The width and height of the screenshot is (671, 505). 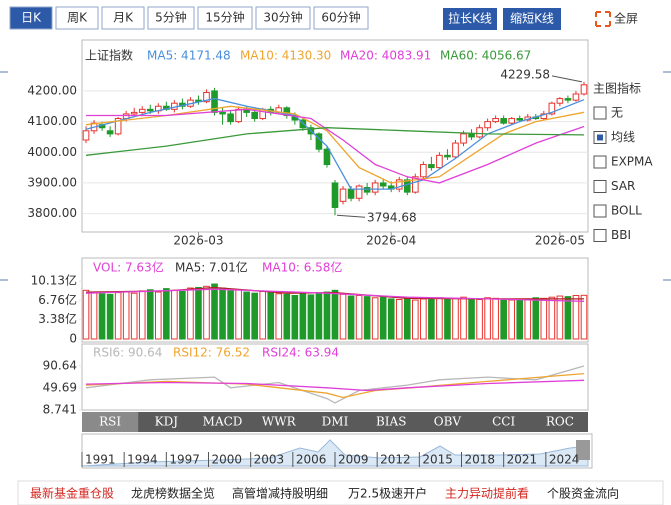 What do you see at coordinates (522, 460) in the screenshot?
I see `timeline-label: 2021` at bounding box center [522, 460].